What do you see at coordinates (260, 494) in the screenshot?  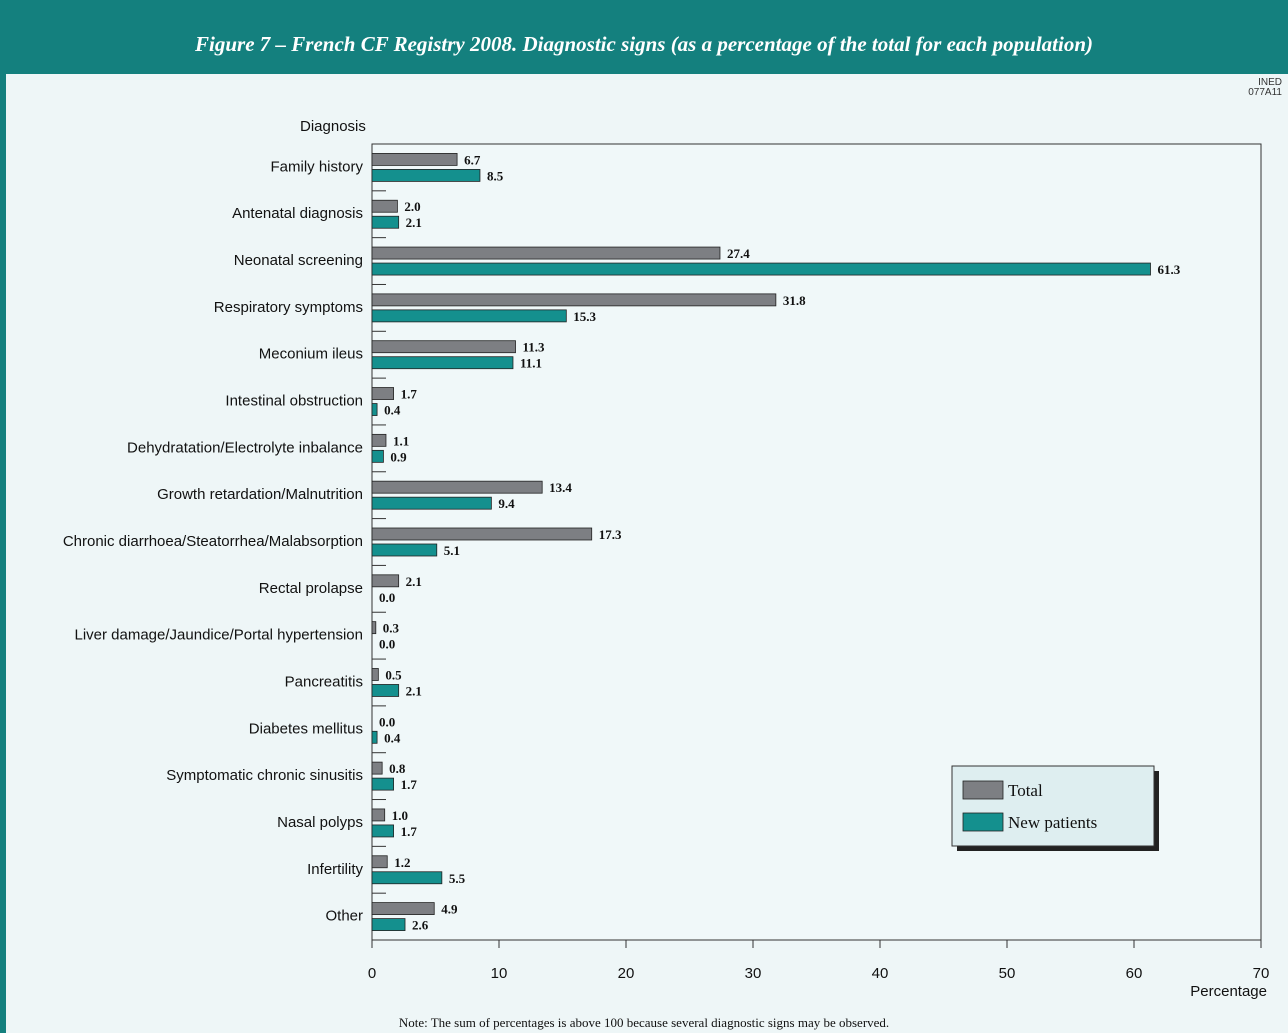 I see `category-label: Growth retardation/Malnutrition` at bounding box center [260, 494].